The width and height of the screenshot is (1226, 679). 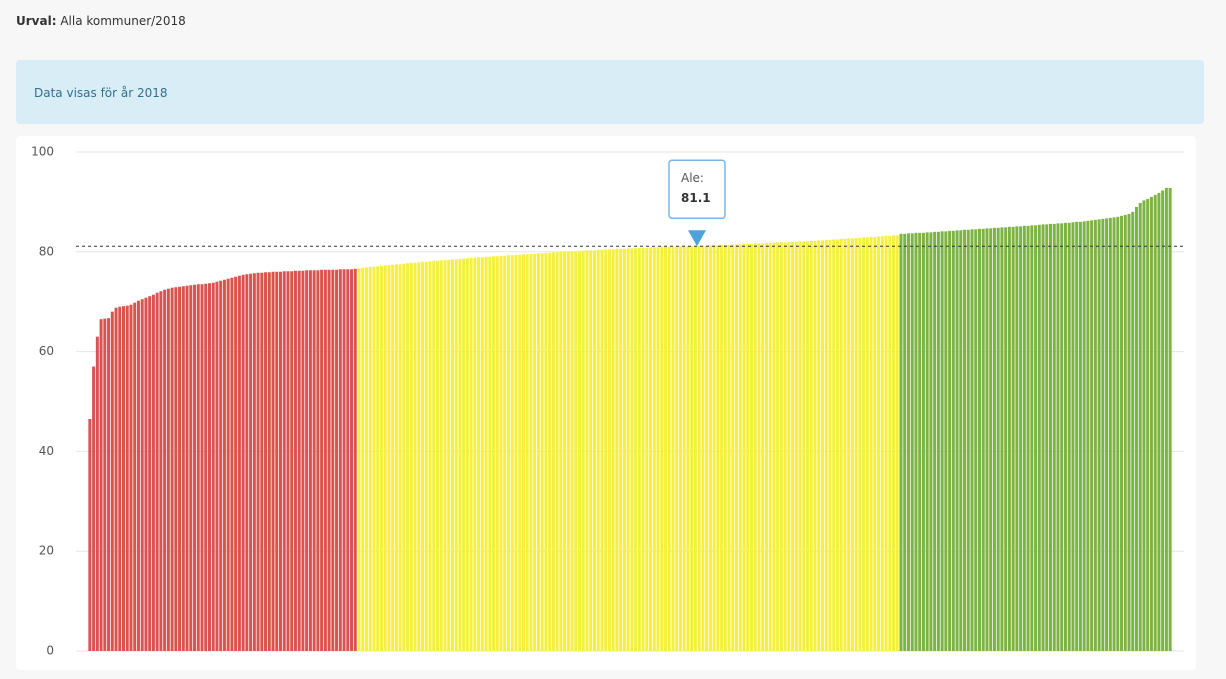 What do you see at coordinates (610, 92) in the screenshot?
I see `info-box: Data visas för år 2018` at bounding box center [610, 92].